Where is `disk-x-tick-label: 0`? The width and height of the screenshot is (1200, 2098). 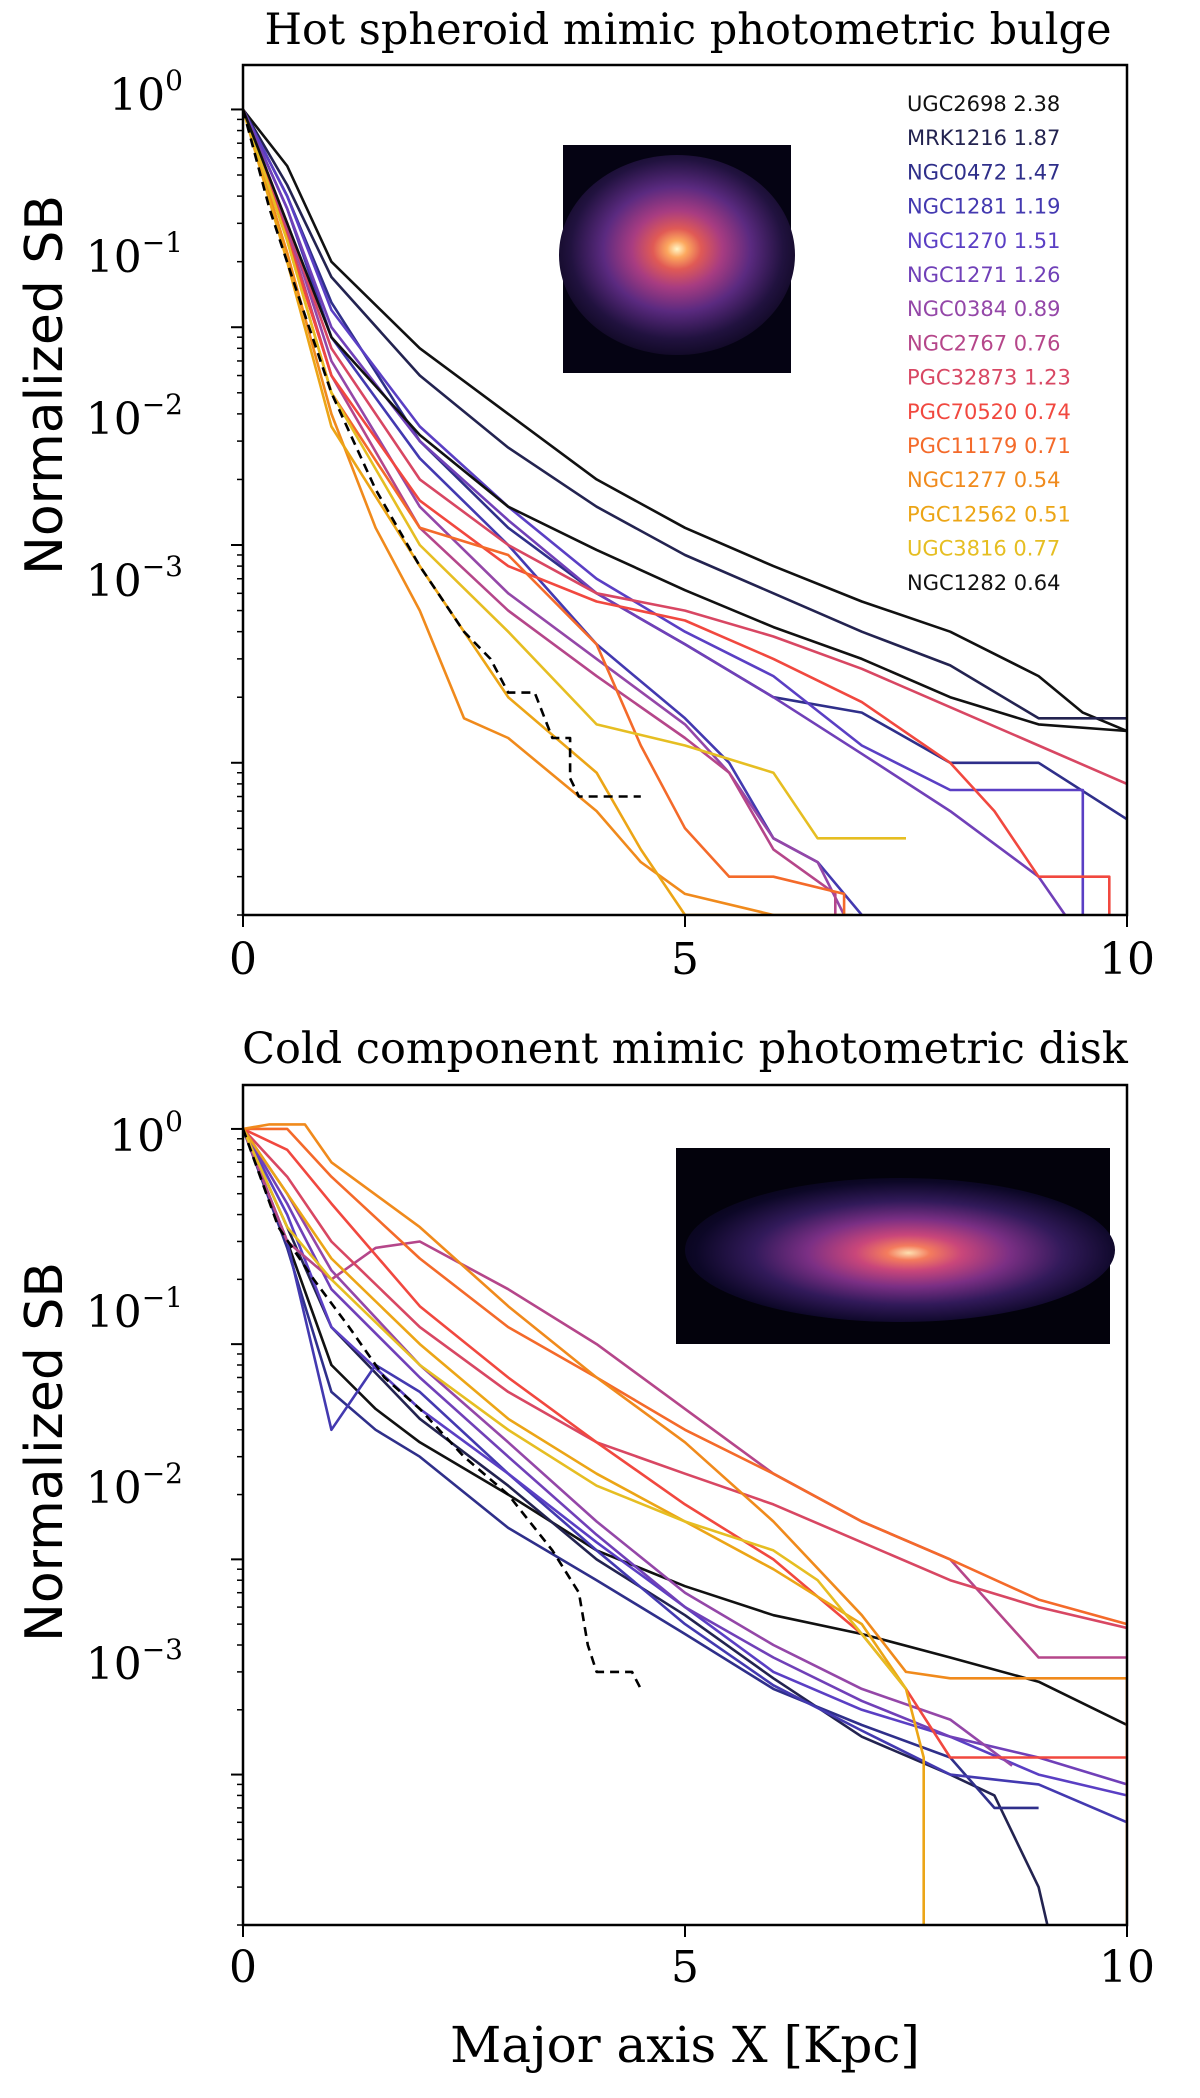
disk-x-tick-label: 0 is located at coordinates (243, 1967).